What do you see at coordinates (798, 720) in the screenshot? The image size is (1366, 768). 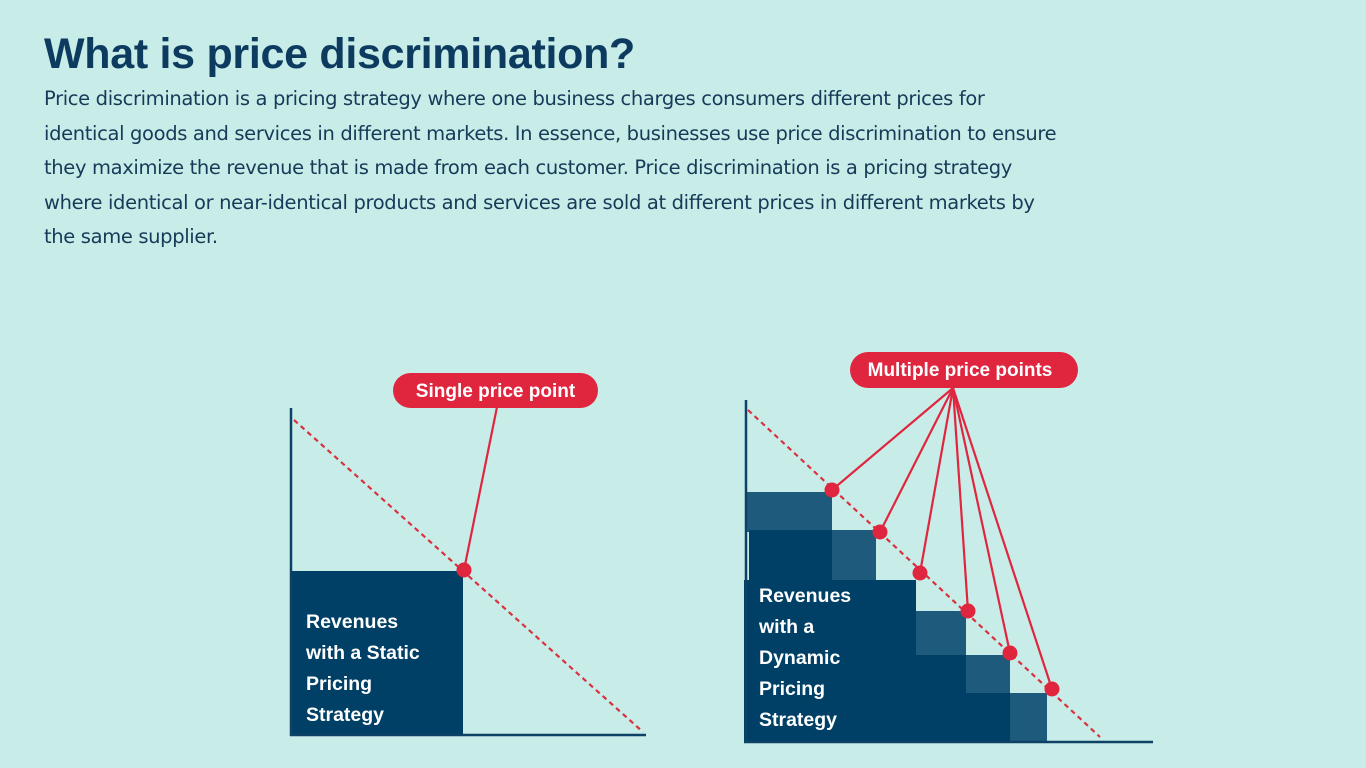 I see `dynamic-box-line: Strategy` at bounding box center [798, 720].